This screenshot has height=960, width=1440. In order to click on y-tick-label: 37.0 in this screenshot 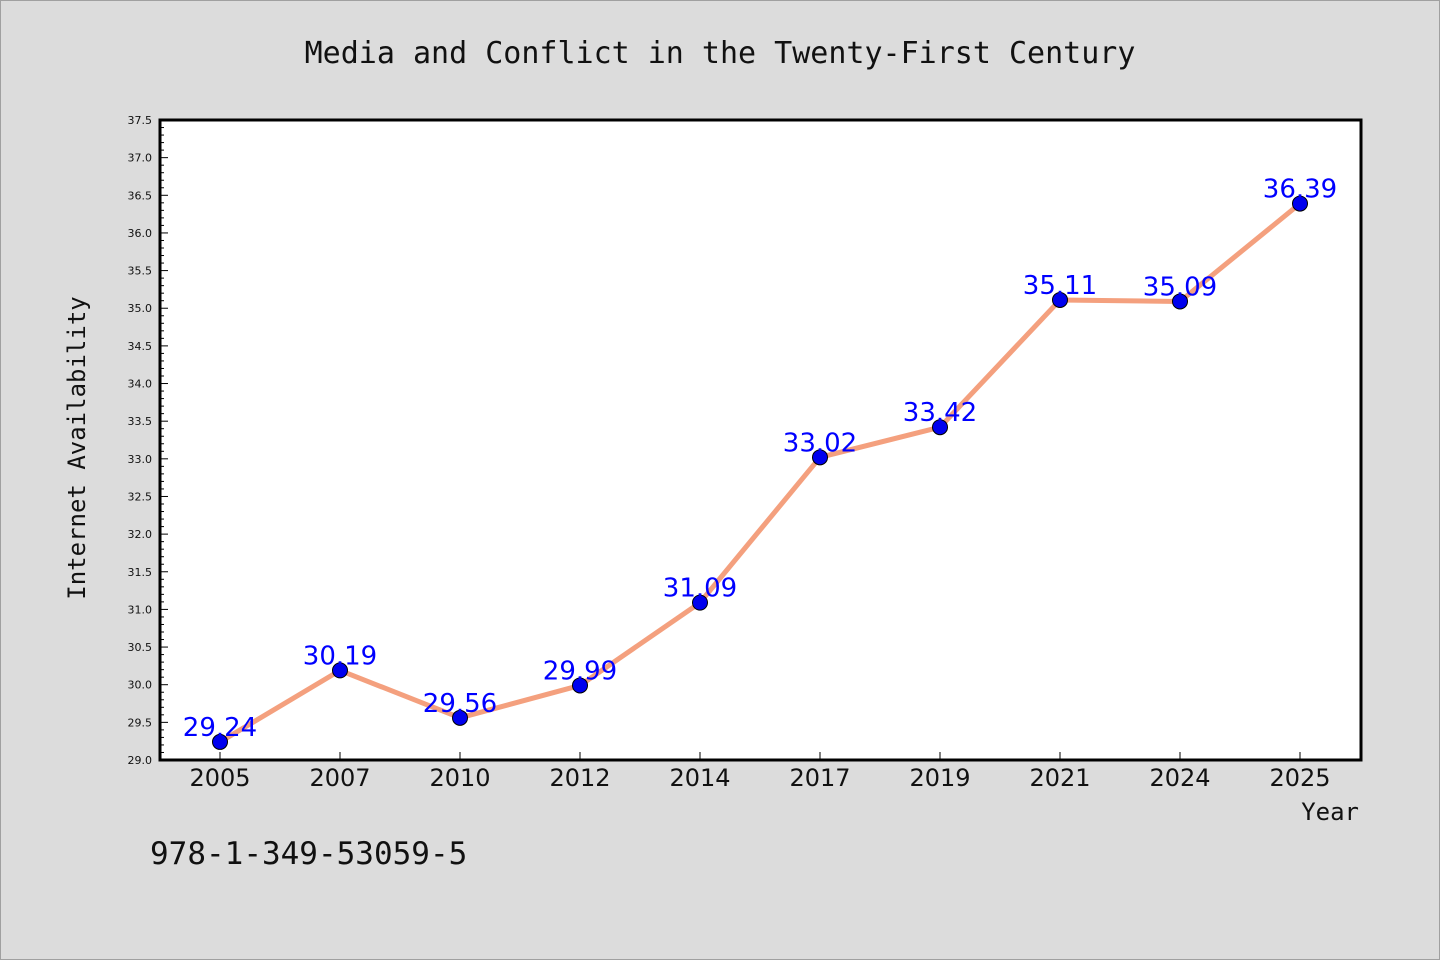, I will do `click(140, 158)`.